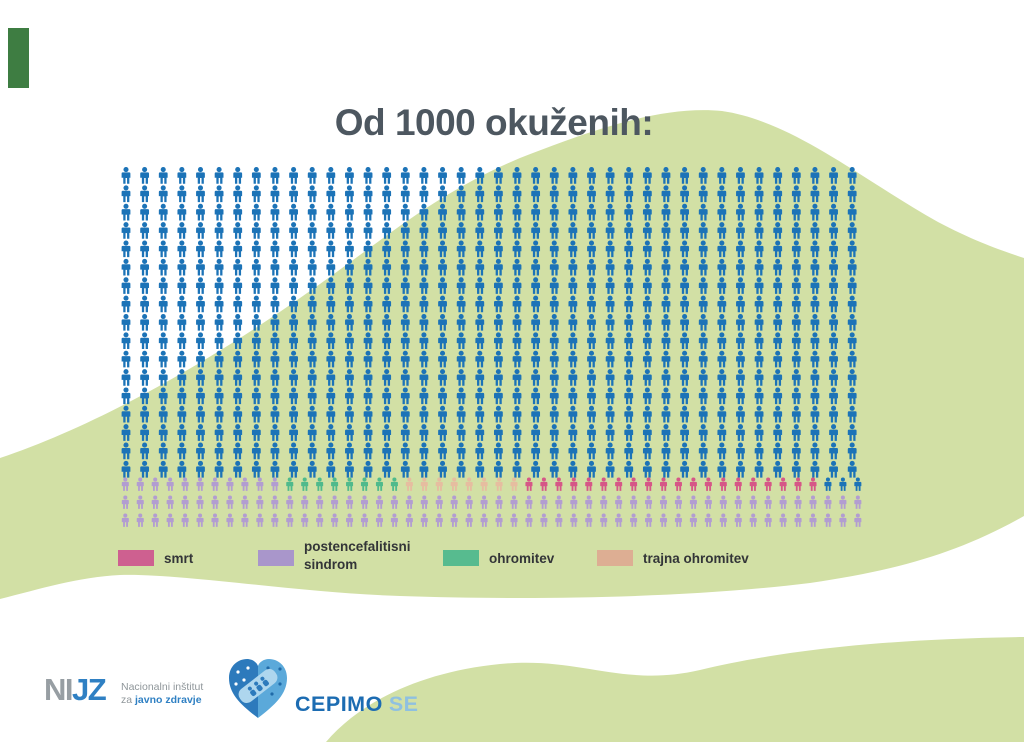 Image resolution: width=1024 pixels, height=742 pixels. I want to click on cepimo-se-wordmark: CEPIMO SE, so click(357, 704).